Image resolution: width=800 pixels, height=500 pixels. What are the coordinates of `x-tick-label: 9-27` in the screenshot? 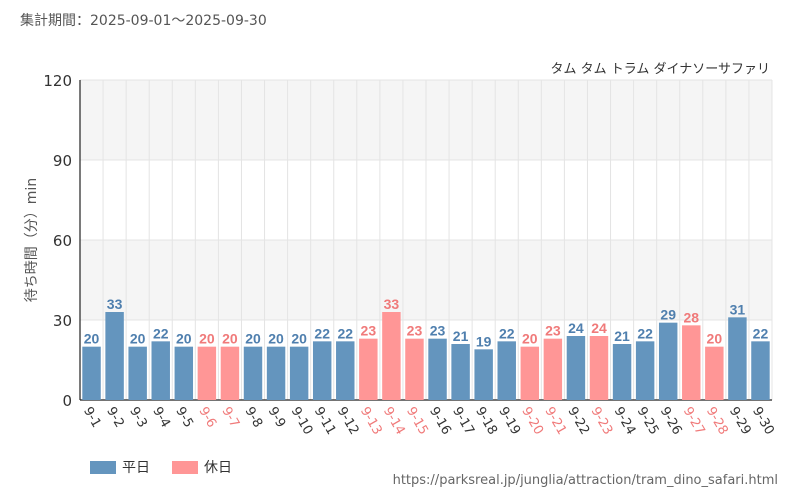 It's located at (694, 421).